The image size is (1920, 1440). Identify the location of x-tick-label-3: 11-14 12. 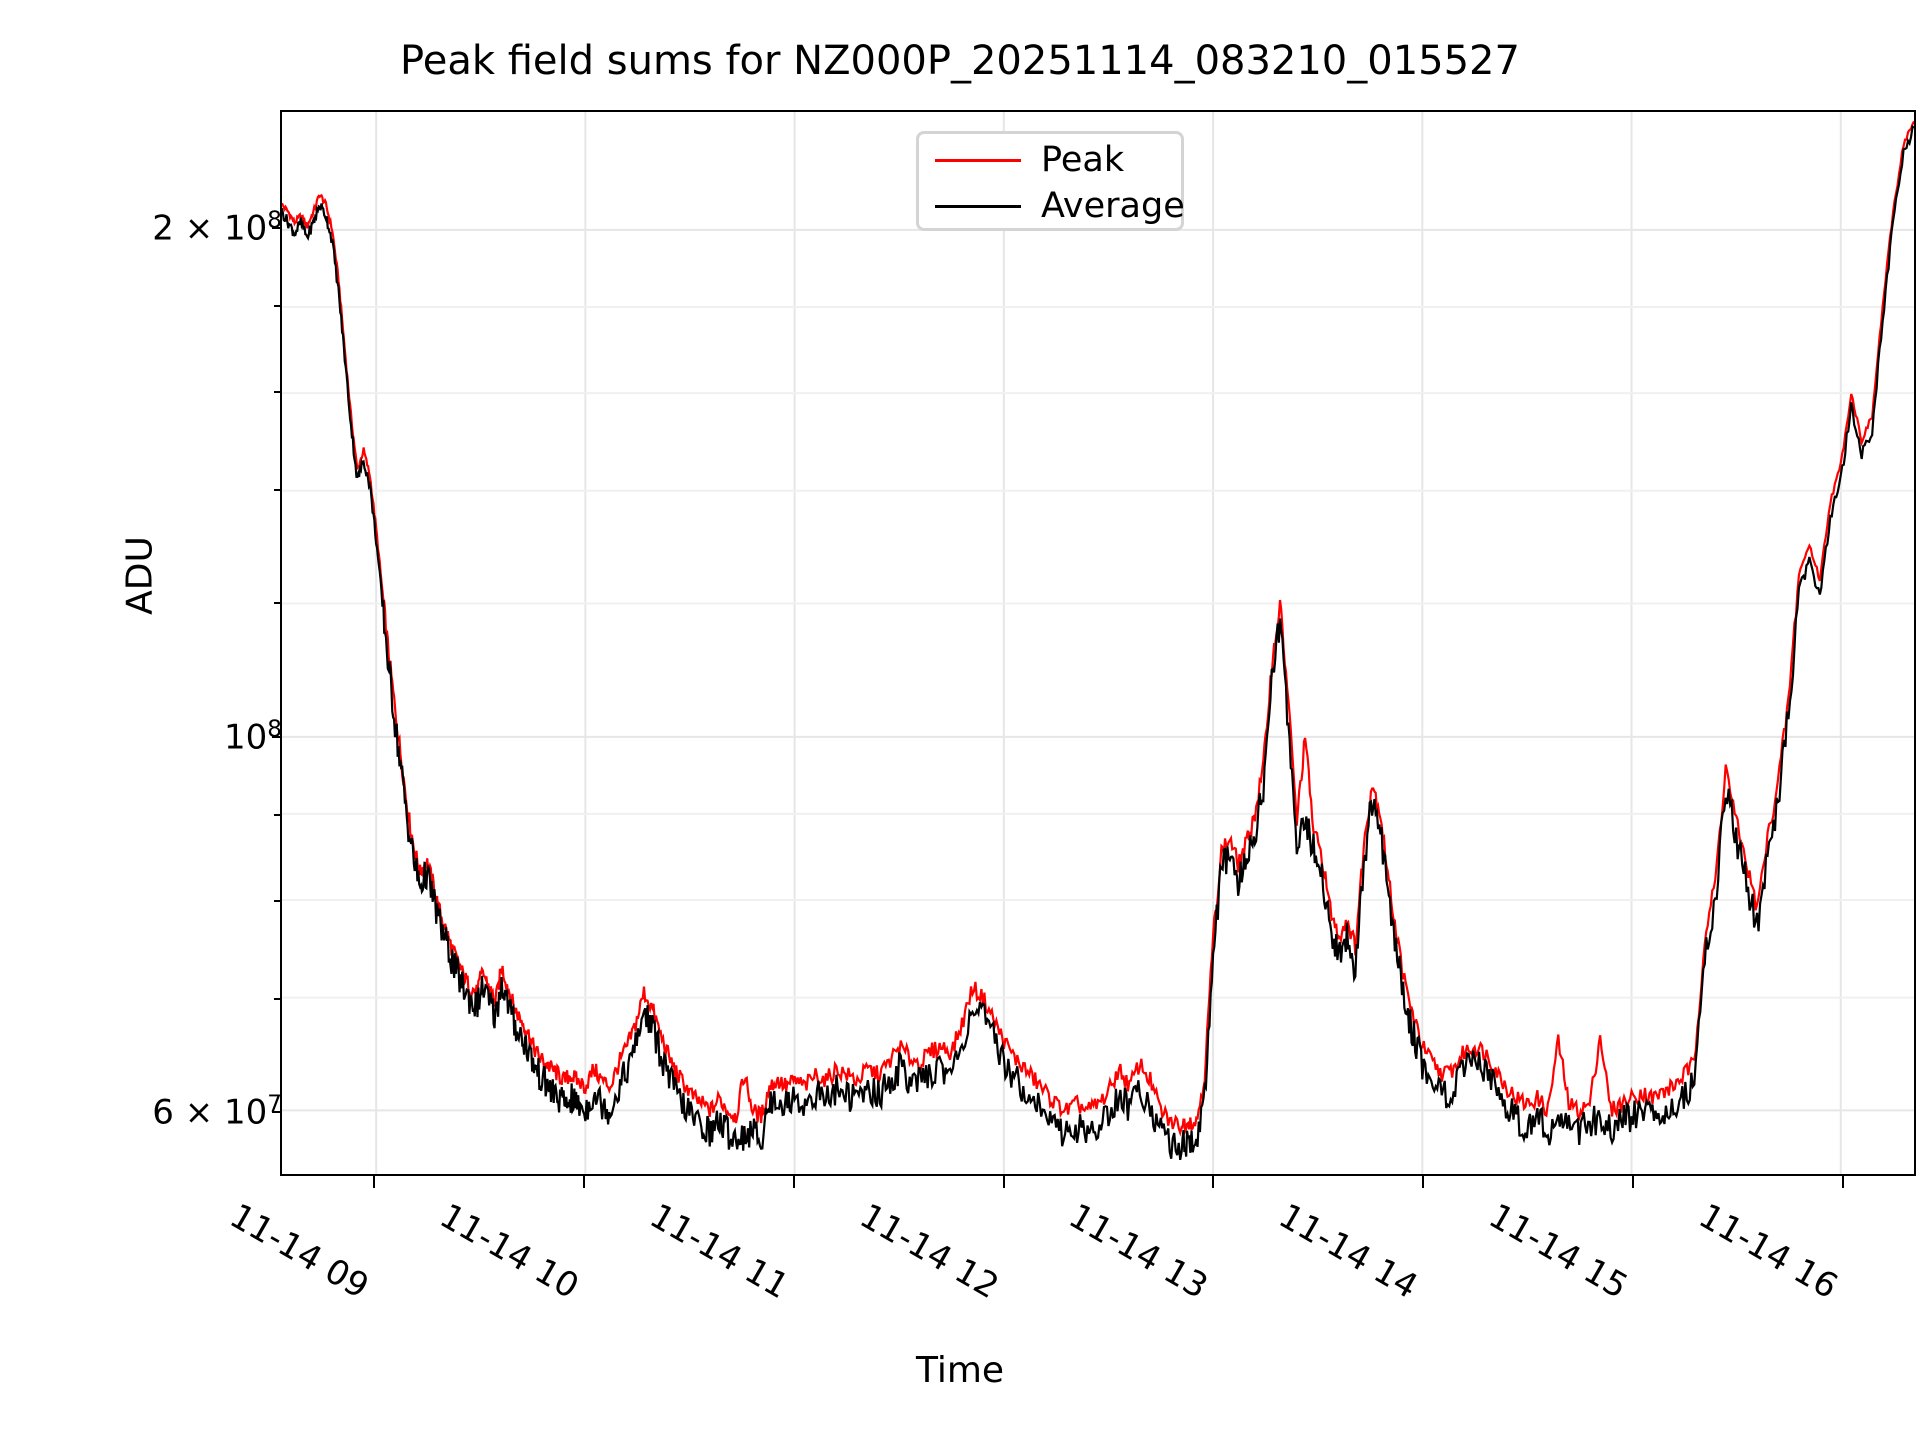
(928, 1252).